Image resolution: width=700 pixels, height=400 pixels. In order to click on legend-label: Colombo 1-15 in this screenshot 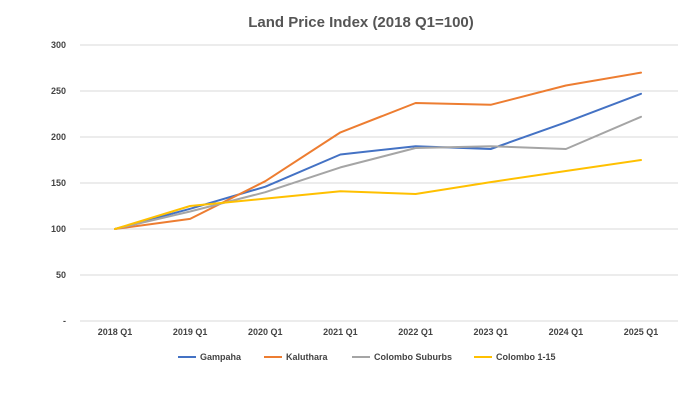, I will do `click(526, 357)`.